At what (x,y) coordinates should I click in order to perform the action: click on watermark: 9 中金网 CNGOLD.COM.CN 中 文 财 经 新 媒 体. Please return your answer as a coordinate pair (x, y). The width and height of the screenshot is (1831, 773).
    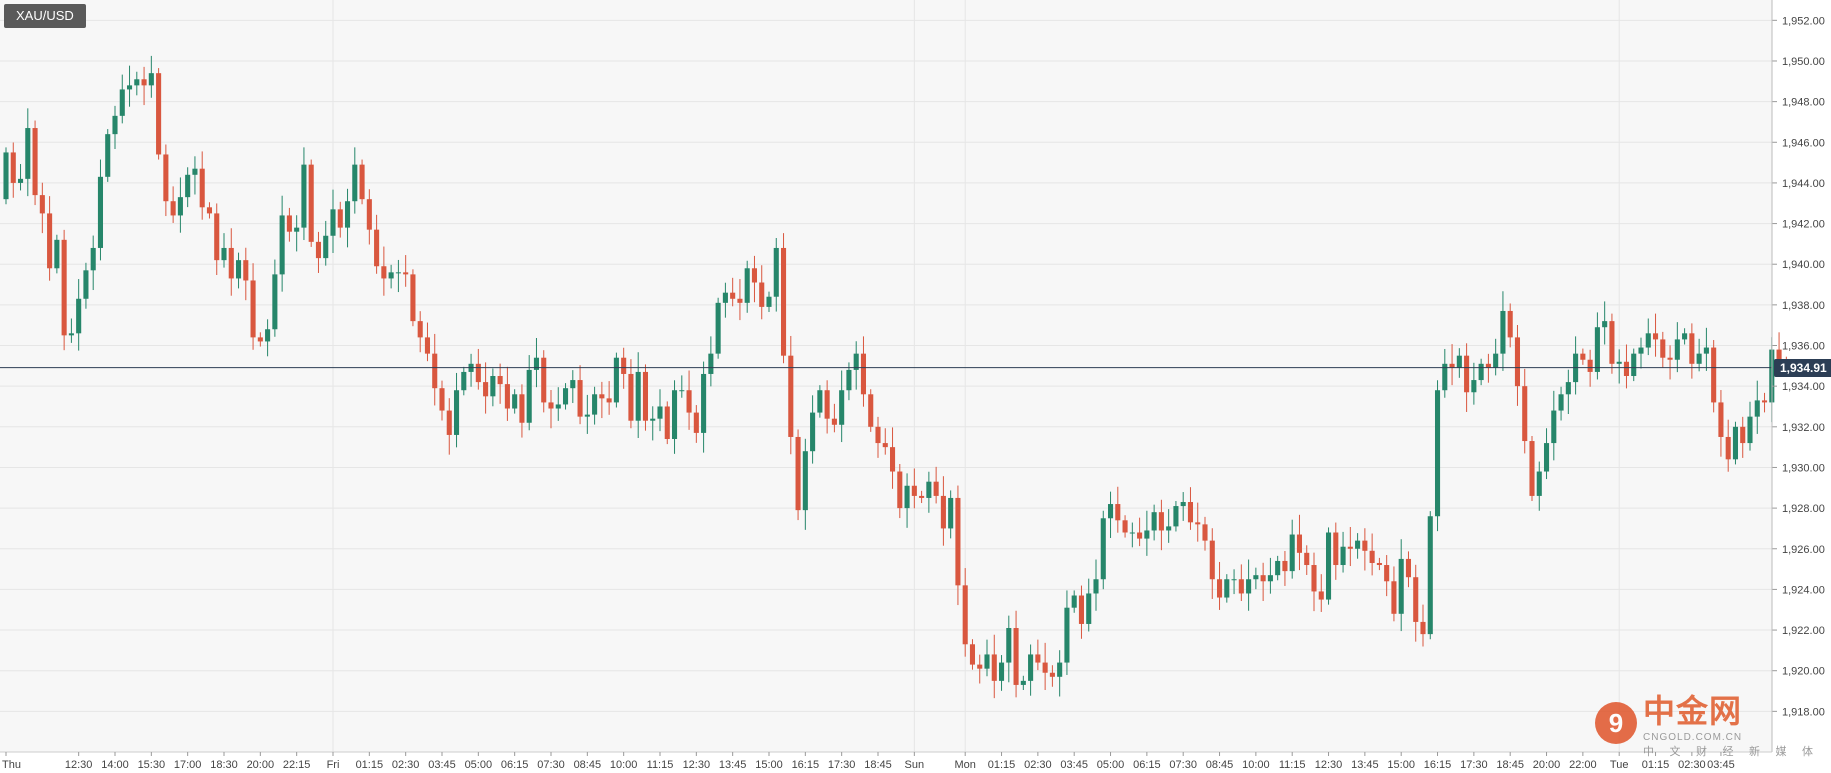
    Looking at the image, I should click on (1707, 722).